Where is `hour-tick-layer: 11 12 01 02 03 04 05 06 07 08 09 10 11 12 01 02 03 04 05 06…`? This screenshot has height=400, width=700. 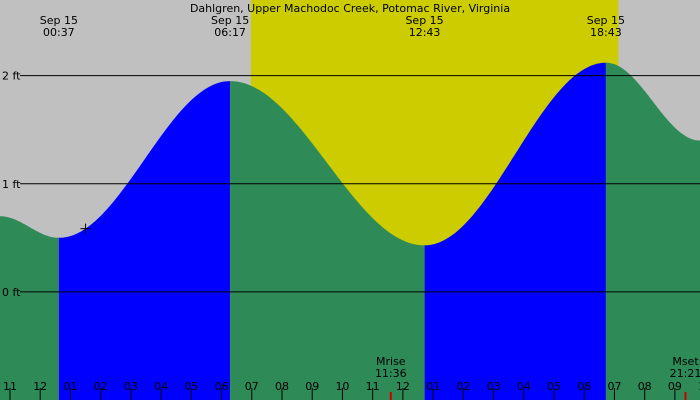
hour-tick-layer: 11 12 01 02 03 04 05 06 07 08 09 10 11 12 01 02 03 04 05 06… is located at coordinates (351, 390).